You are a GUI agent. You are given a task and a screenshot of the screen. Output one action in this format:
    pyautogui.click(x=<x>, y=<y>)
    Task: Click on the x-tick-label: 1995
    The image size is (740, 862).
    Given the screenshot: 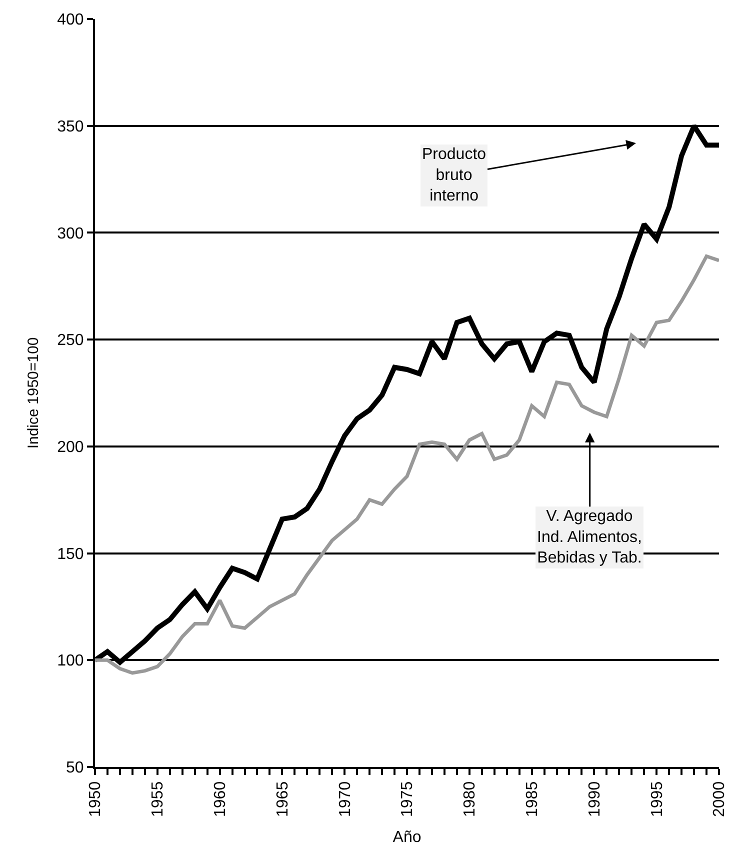 What is the action you would take?
    pyautogui.click(x=657, y=799)
    